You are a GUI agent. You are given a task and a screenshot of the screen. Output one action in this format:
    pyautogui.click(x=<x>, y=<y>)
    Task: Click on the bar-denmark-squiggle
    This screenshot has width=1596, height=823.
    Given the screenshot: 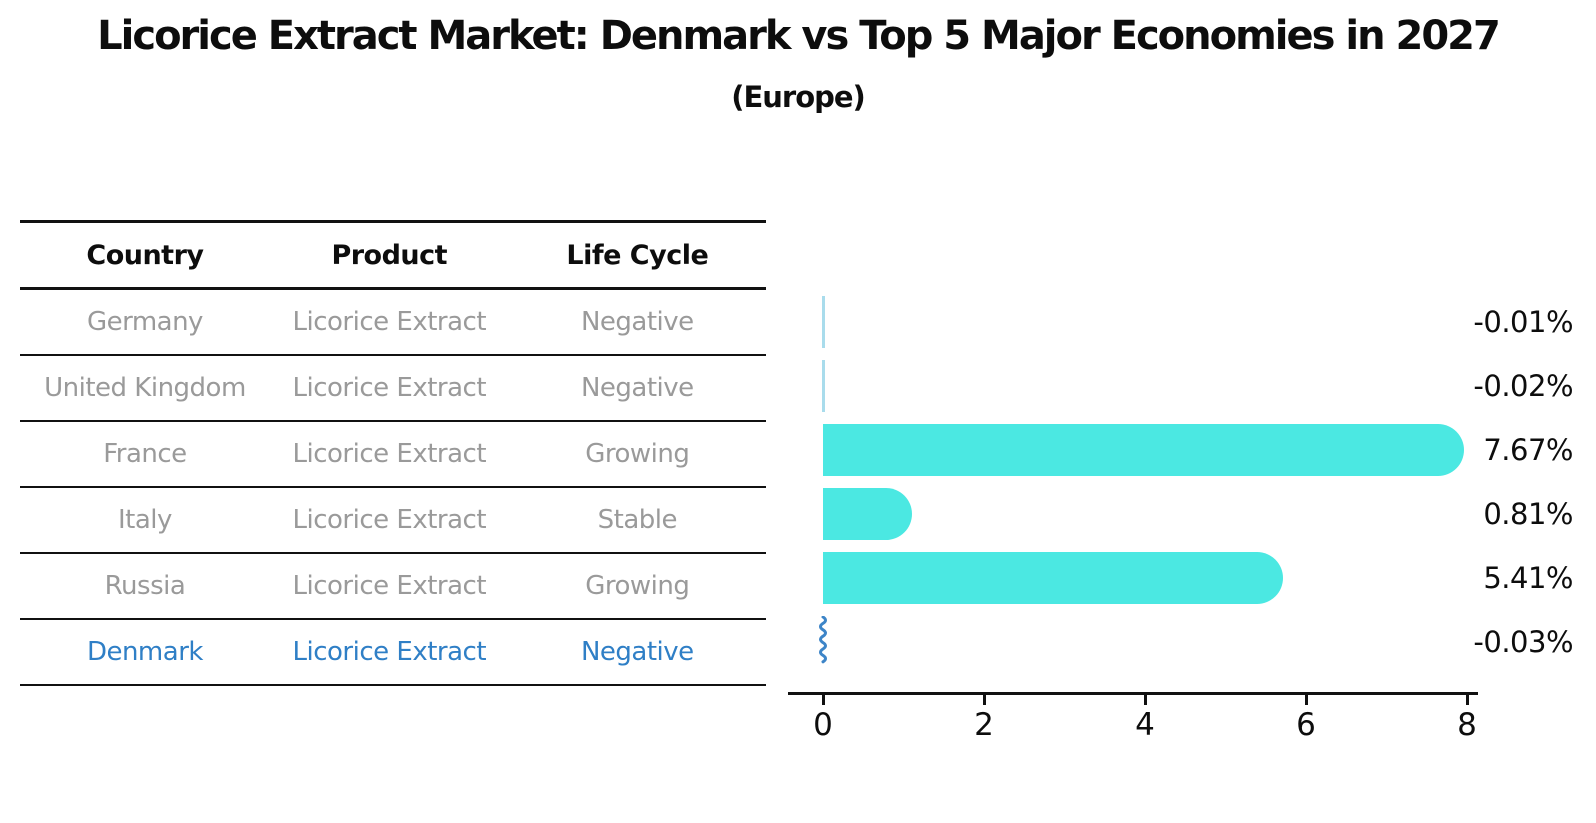 What is the action you would take?
    pyautogui.click(x=823, y=640)
    